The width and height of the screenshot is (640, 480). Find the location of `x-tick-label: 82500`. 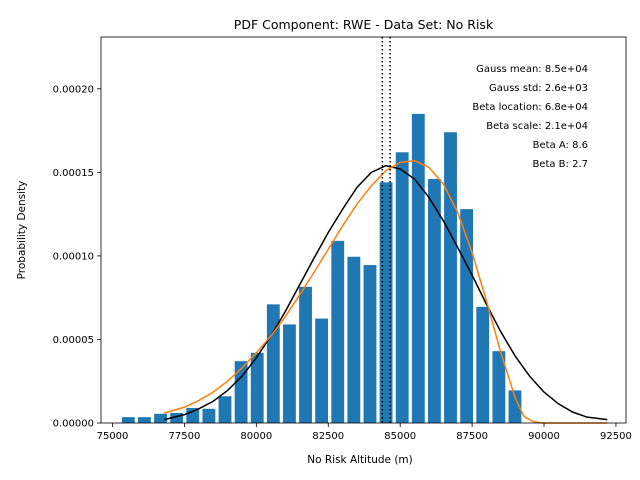

x-tick-label: 82500 is located at coordinates (328, 436).